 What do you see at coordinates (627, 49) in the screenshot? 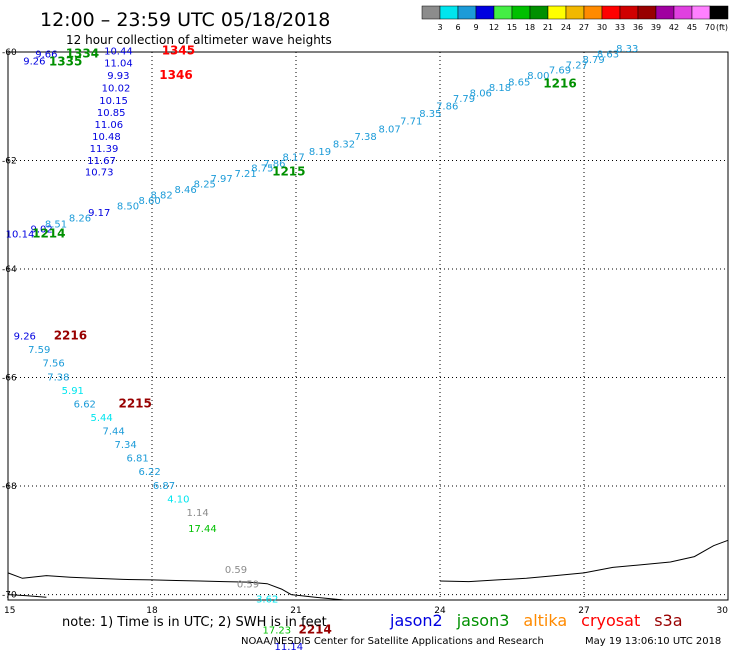
I see `wave-height-label: 8.33` at bounding box center [627, 49].